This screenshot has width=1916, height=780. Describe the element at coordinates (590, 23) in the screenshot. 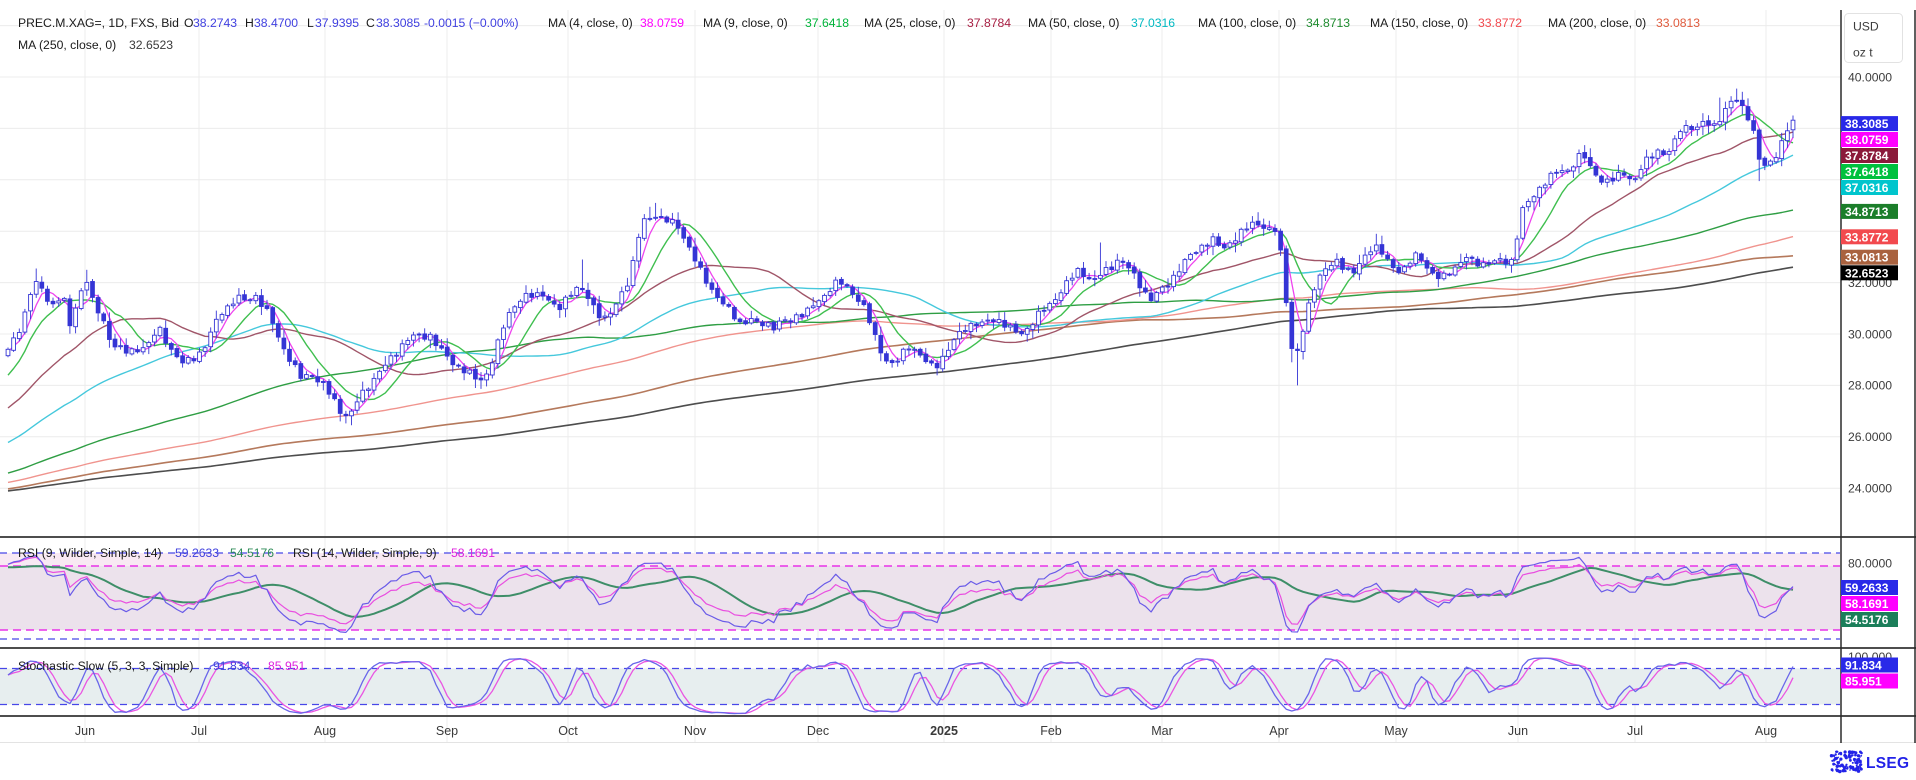

I see `svg-text: MA (4, close, 0)` at that location.